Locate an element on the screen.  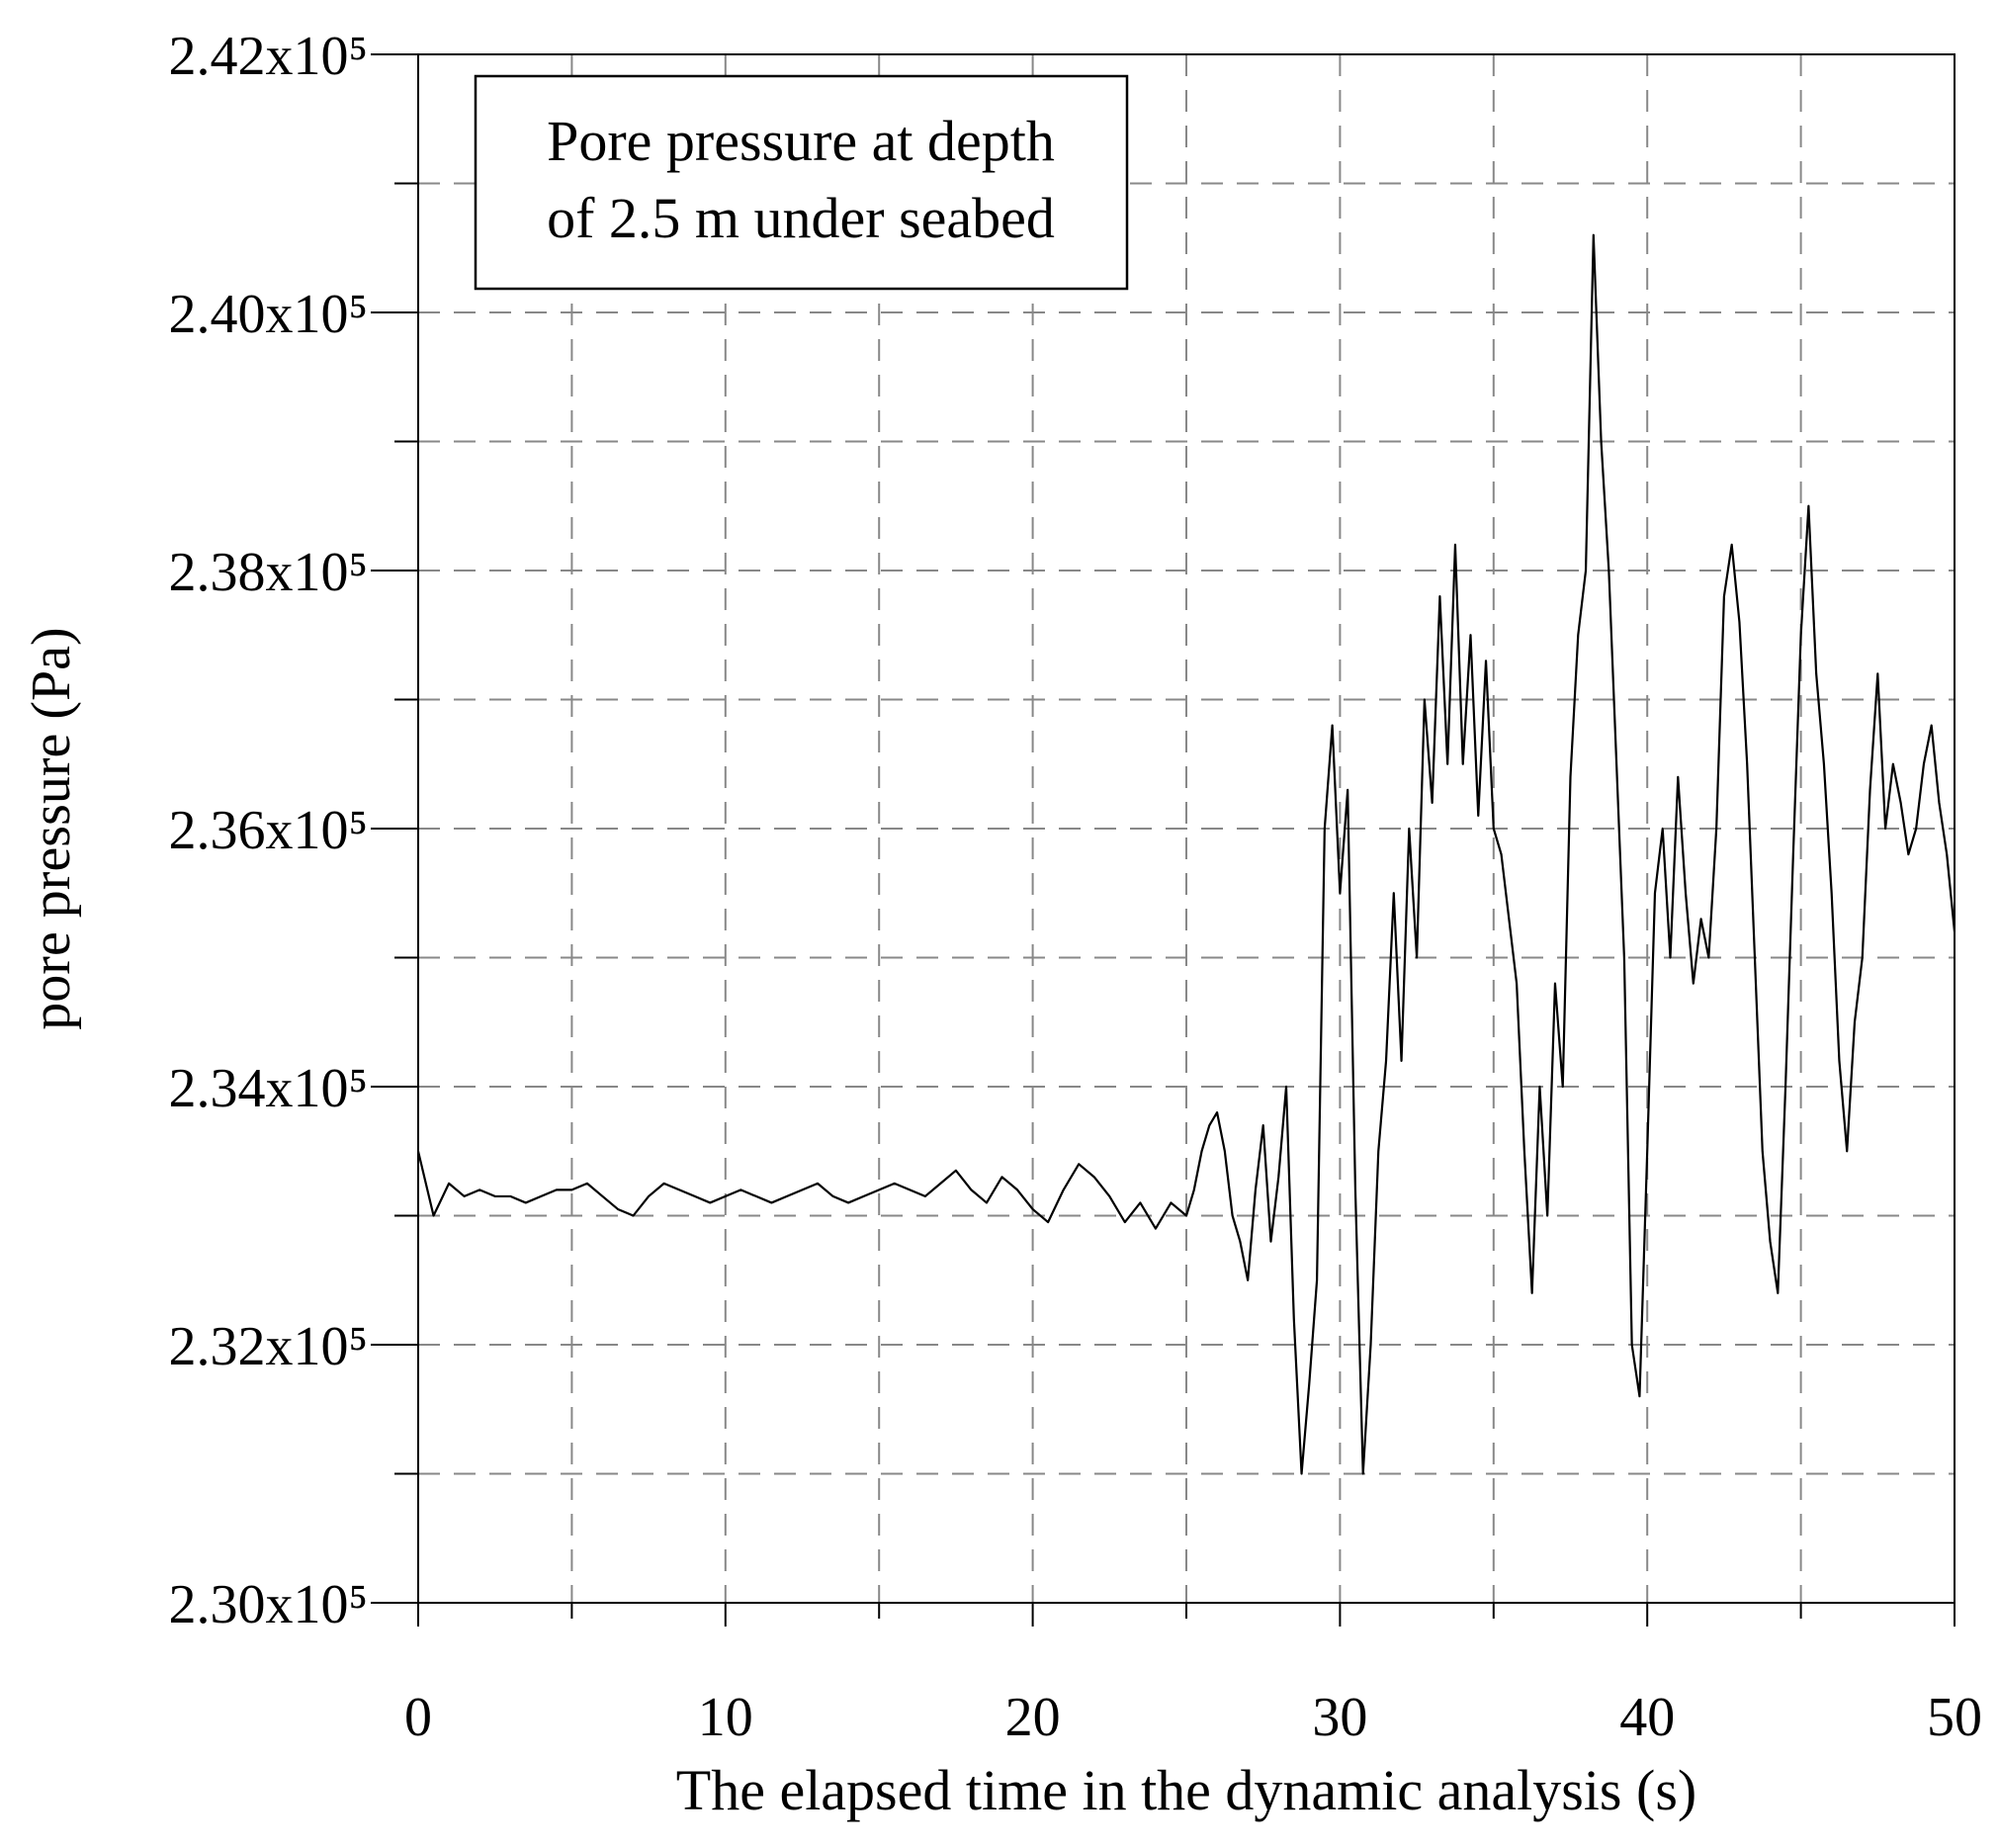
y-tick-label: 2.40x10⁵ is located at coordinates (268, 315).